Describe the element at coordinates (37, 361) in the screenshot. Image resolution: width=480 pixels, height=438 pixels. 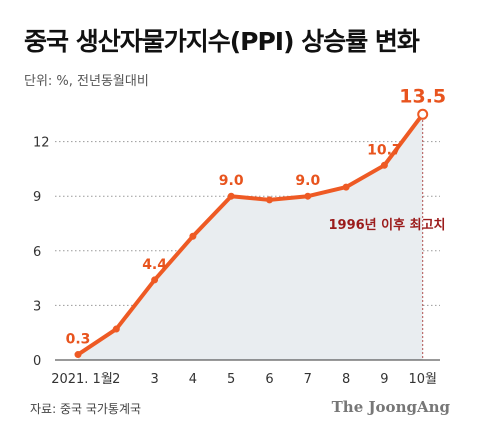
I see `y-tick-label: 0` at that location.